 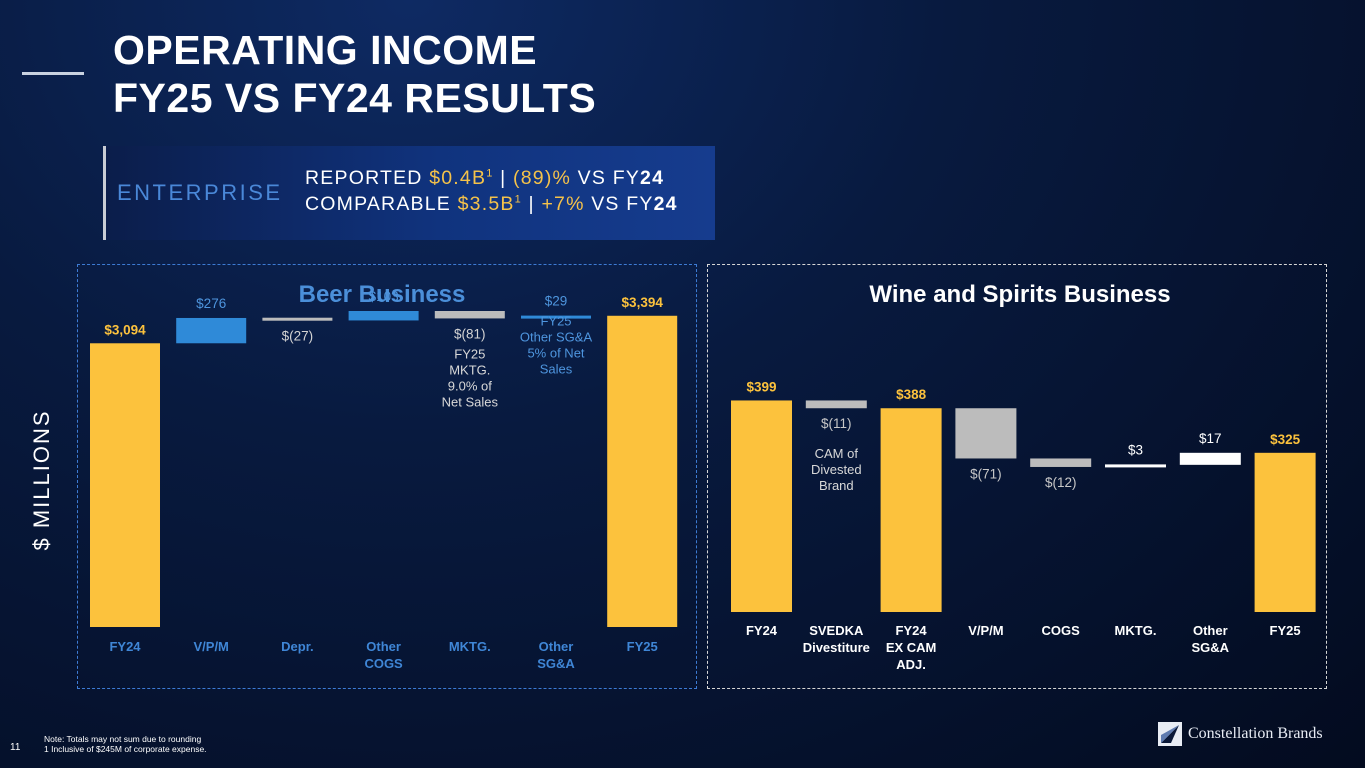 What do you see at coordinates (836, 423) in the screenshot?
I see `wine-data-label: $(11)` at bounding box center [836, 423].